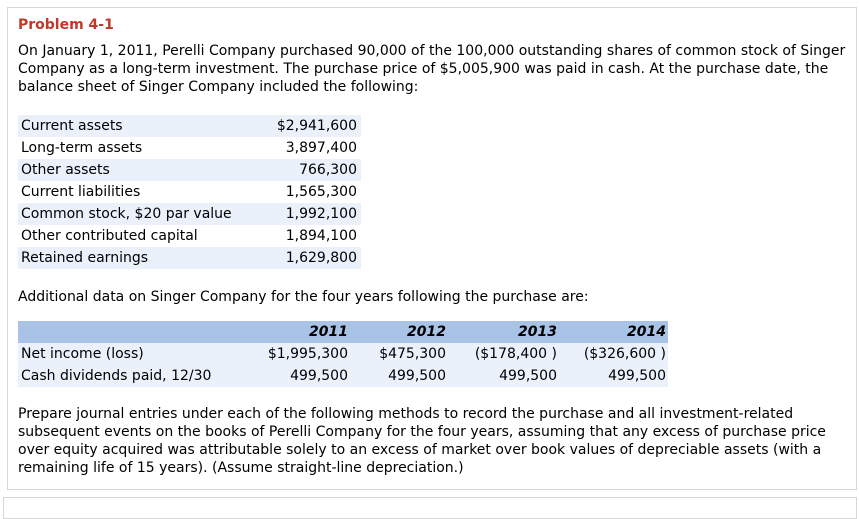 The image size is (859, 519). I want to click on table-row: Current assets $2,941,600, so click(189, 126).